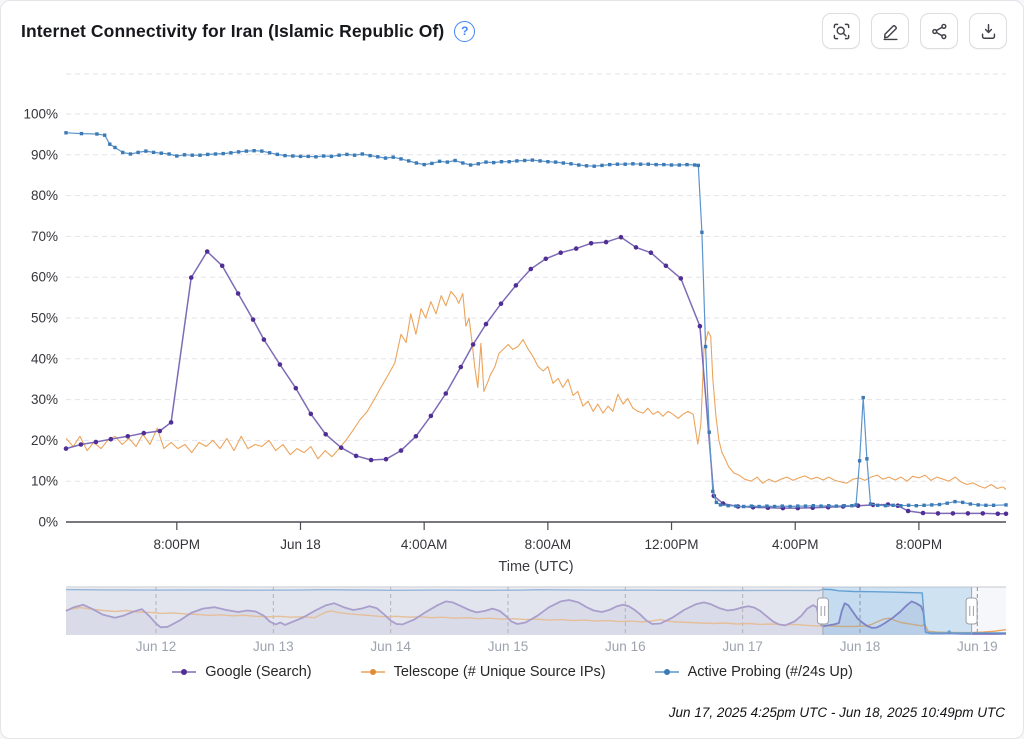 The height and width of the screenshot is (739, 1024). What do you see at coordinates (666, 672) in the screenshot?
I see `legend-marker-icon` at bounding box center [666, 672].